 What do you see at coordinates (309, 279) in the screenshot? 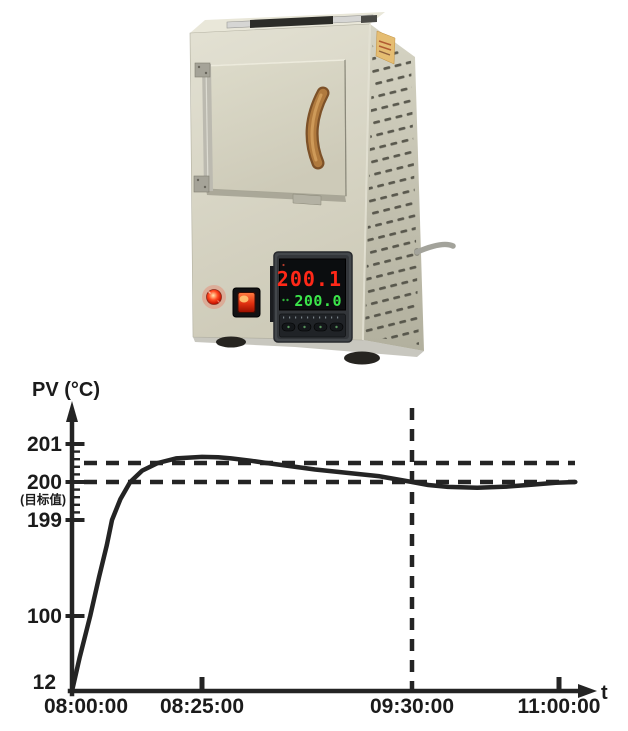
I see `pv-readout: 200.1` at bounding box center [309, 279].